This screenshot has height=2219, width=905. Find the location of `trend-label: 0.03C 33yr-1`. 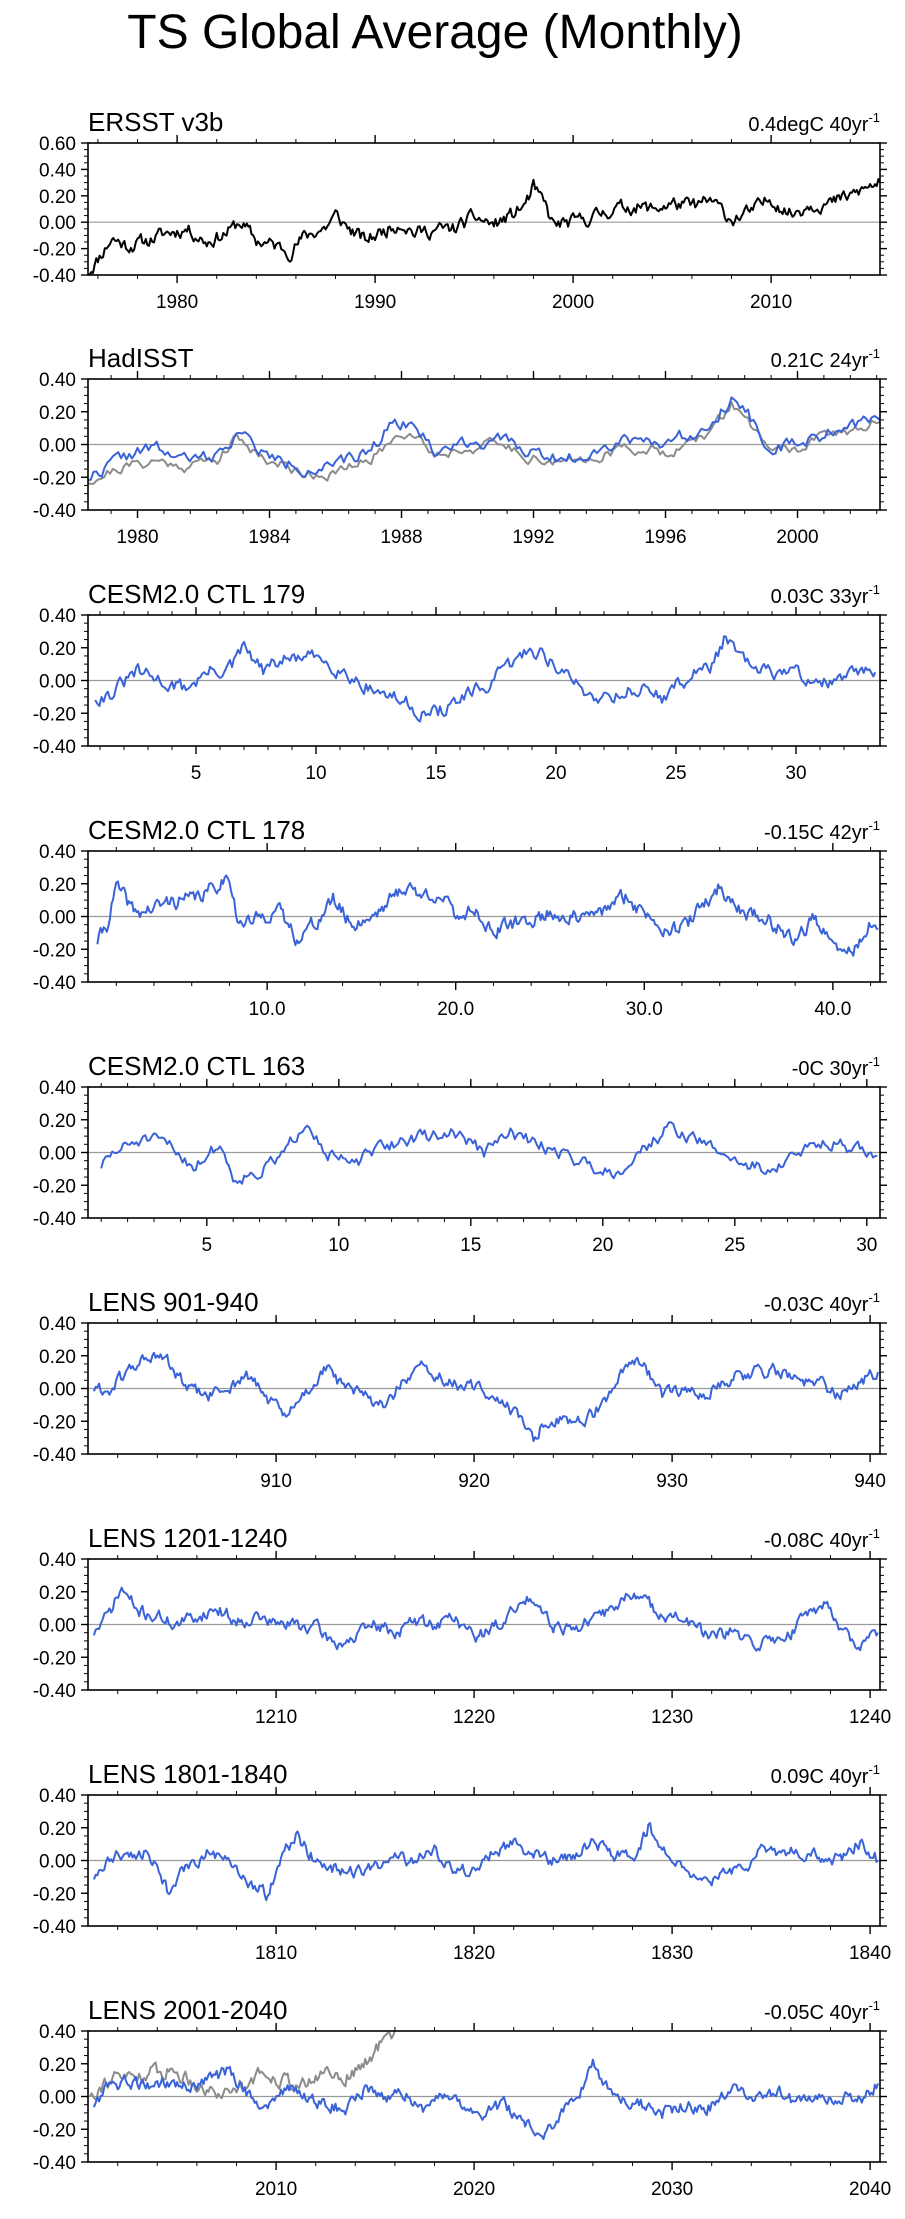

trend-label: 0.03C 33yr-1 is located at coordinates (825, 595).